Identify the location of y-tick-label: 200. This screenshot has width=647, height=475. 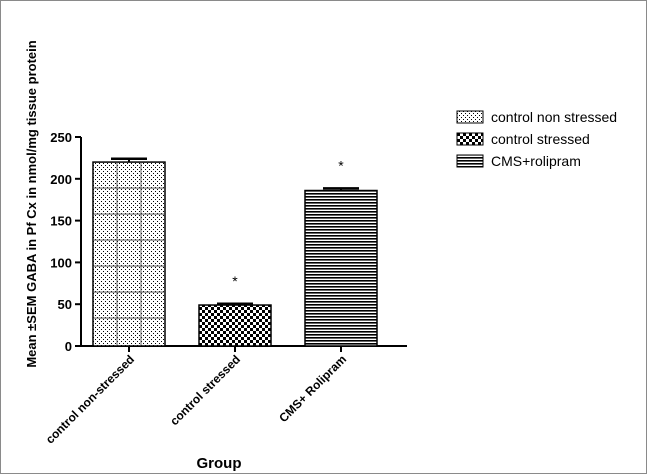
(61, 179).